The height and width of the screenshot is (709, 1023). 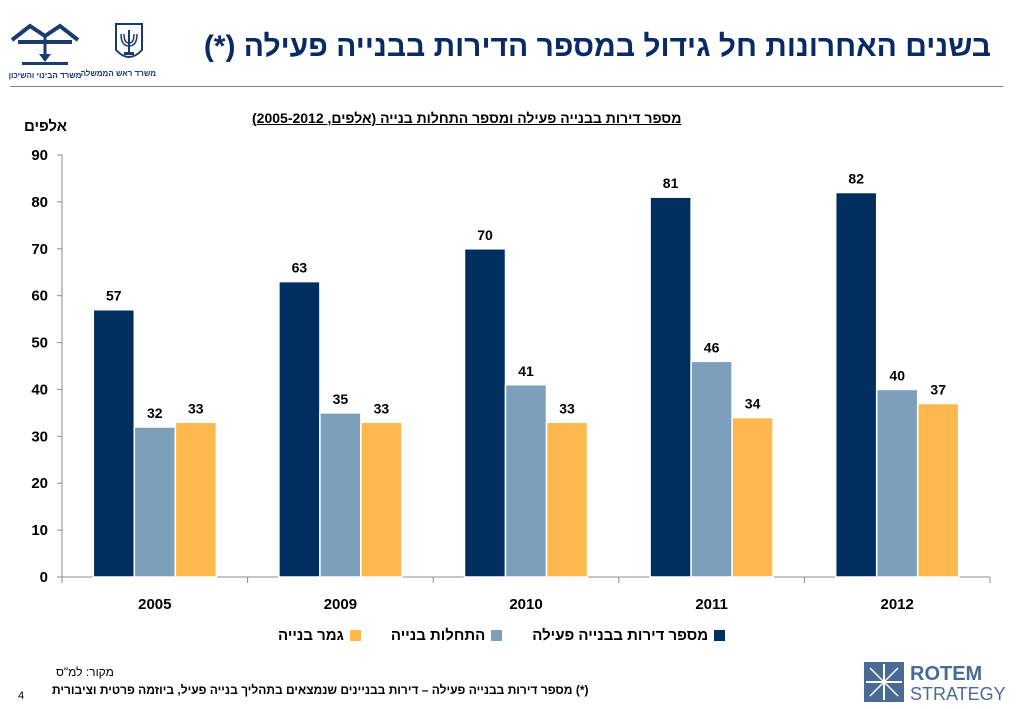 What do you see at coordinates (712, 347) in the screenshot?
I see `data-label: 46` at bounding box center [712, 347].